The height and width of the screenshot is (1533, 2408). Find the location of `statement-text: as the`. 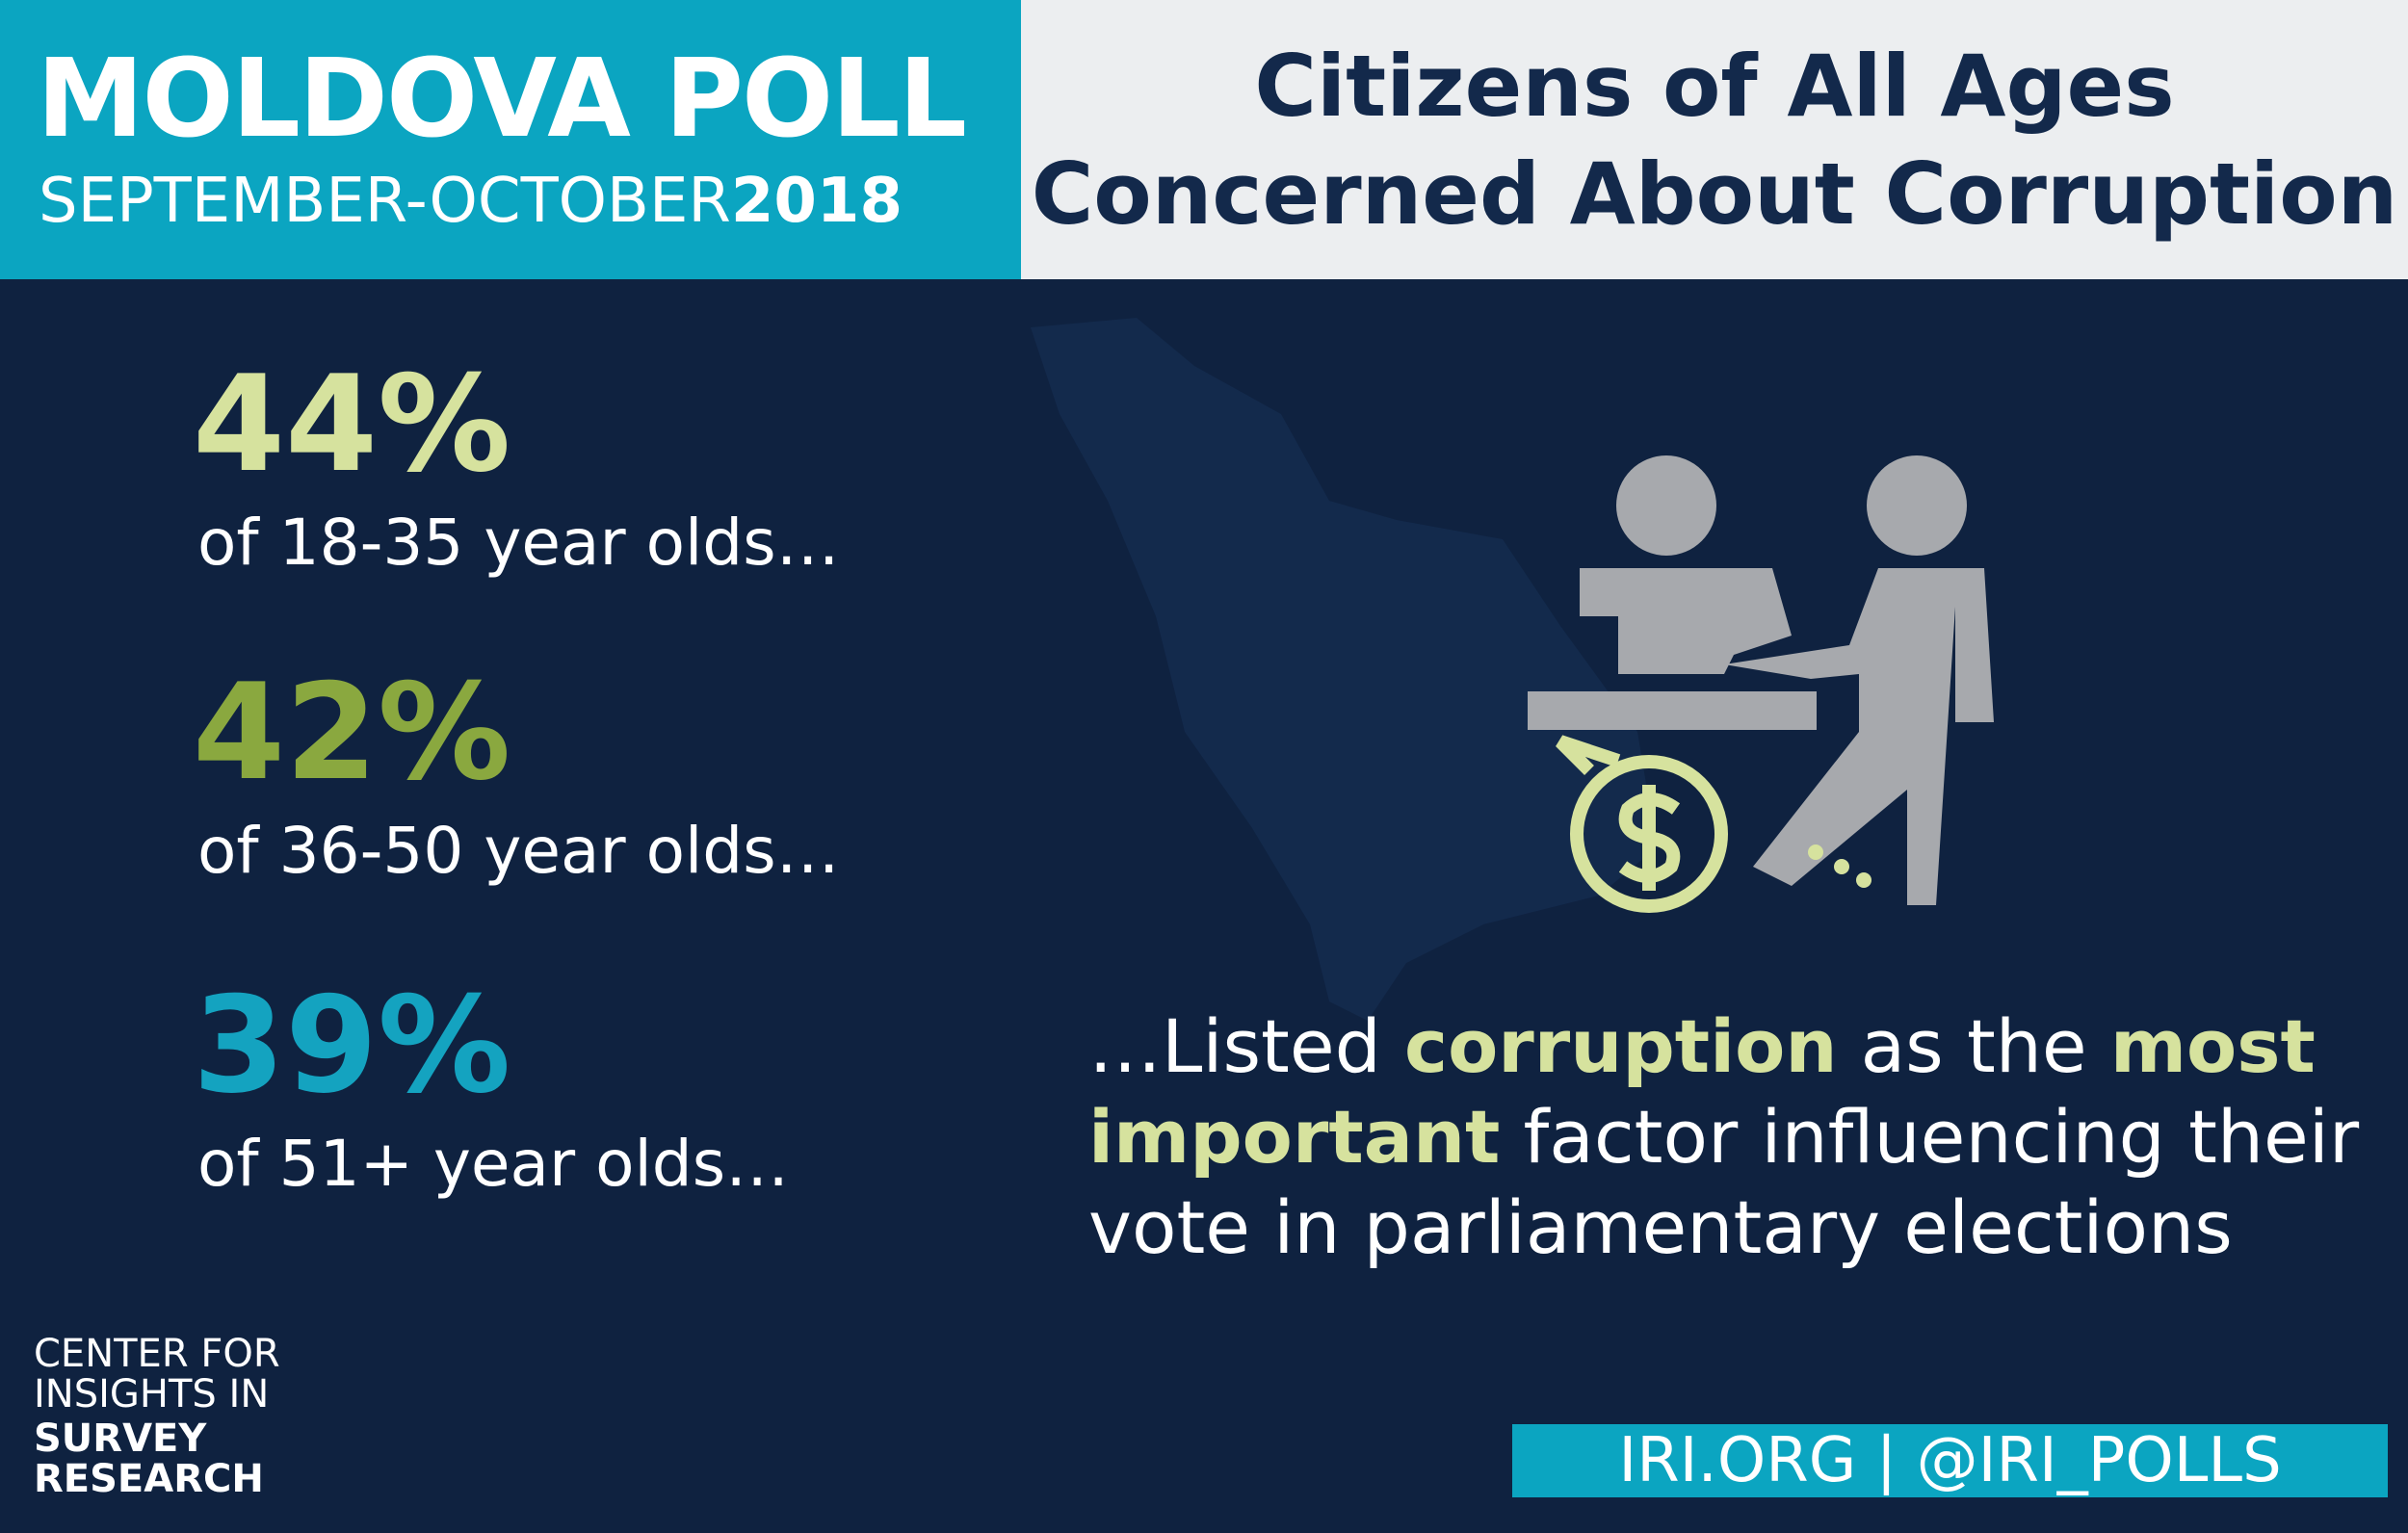

statement-text: as the is located at coordinates (1973, 1046).